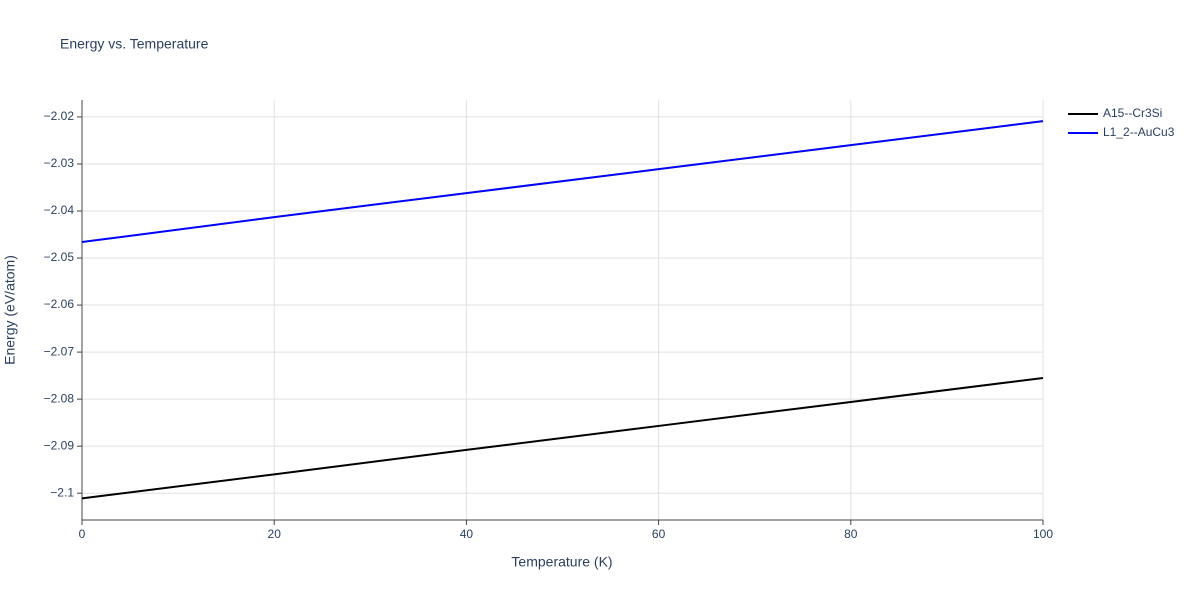 This screenshot has width=1200, height=600. Describe the element at coordinates (62, 492) in the screenshot. I see `y-tick-label: −2.1` at that location.